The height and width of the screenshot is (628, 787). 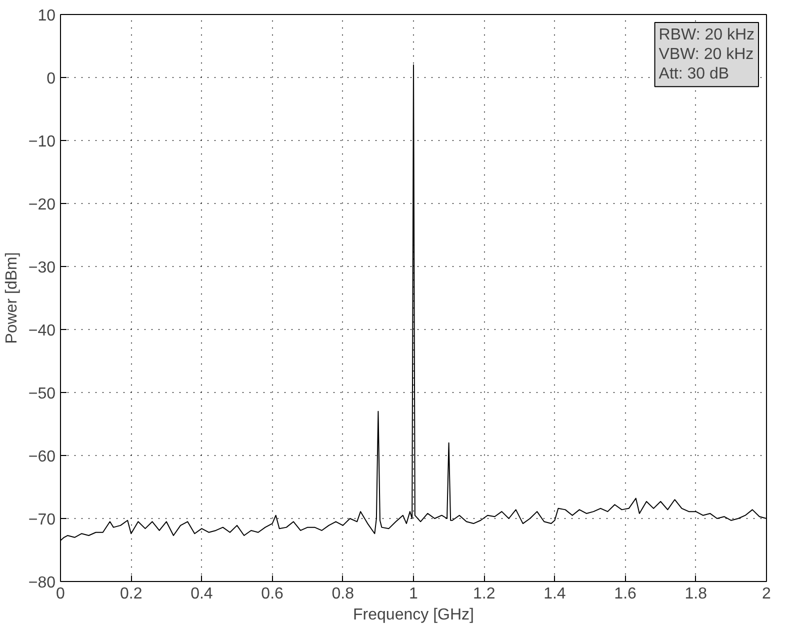 I want to click on y-tick-label: −20, so click(x=42, y=205).